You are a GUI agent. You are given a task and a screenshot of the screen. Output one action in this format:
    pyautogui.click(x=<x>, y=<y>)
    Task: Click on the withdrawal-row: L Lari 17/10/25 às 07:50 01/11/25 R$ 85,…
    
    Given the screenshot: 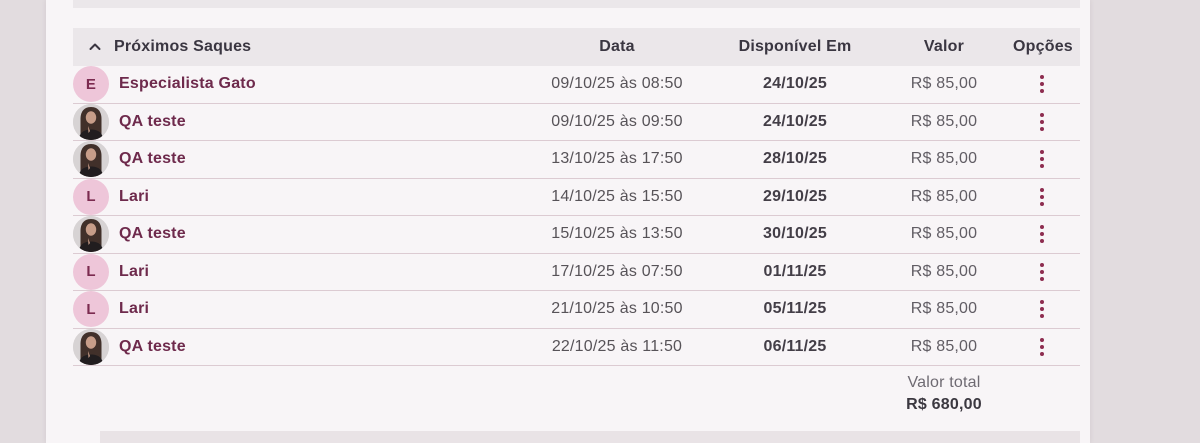 What is the action you would take?
    pyautogui.click(x=576, y=272)
    